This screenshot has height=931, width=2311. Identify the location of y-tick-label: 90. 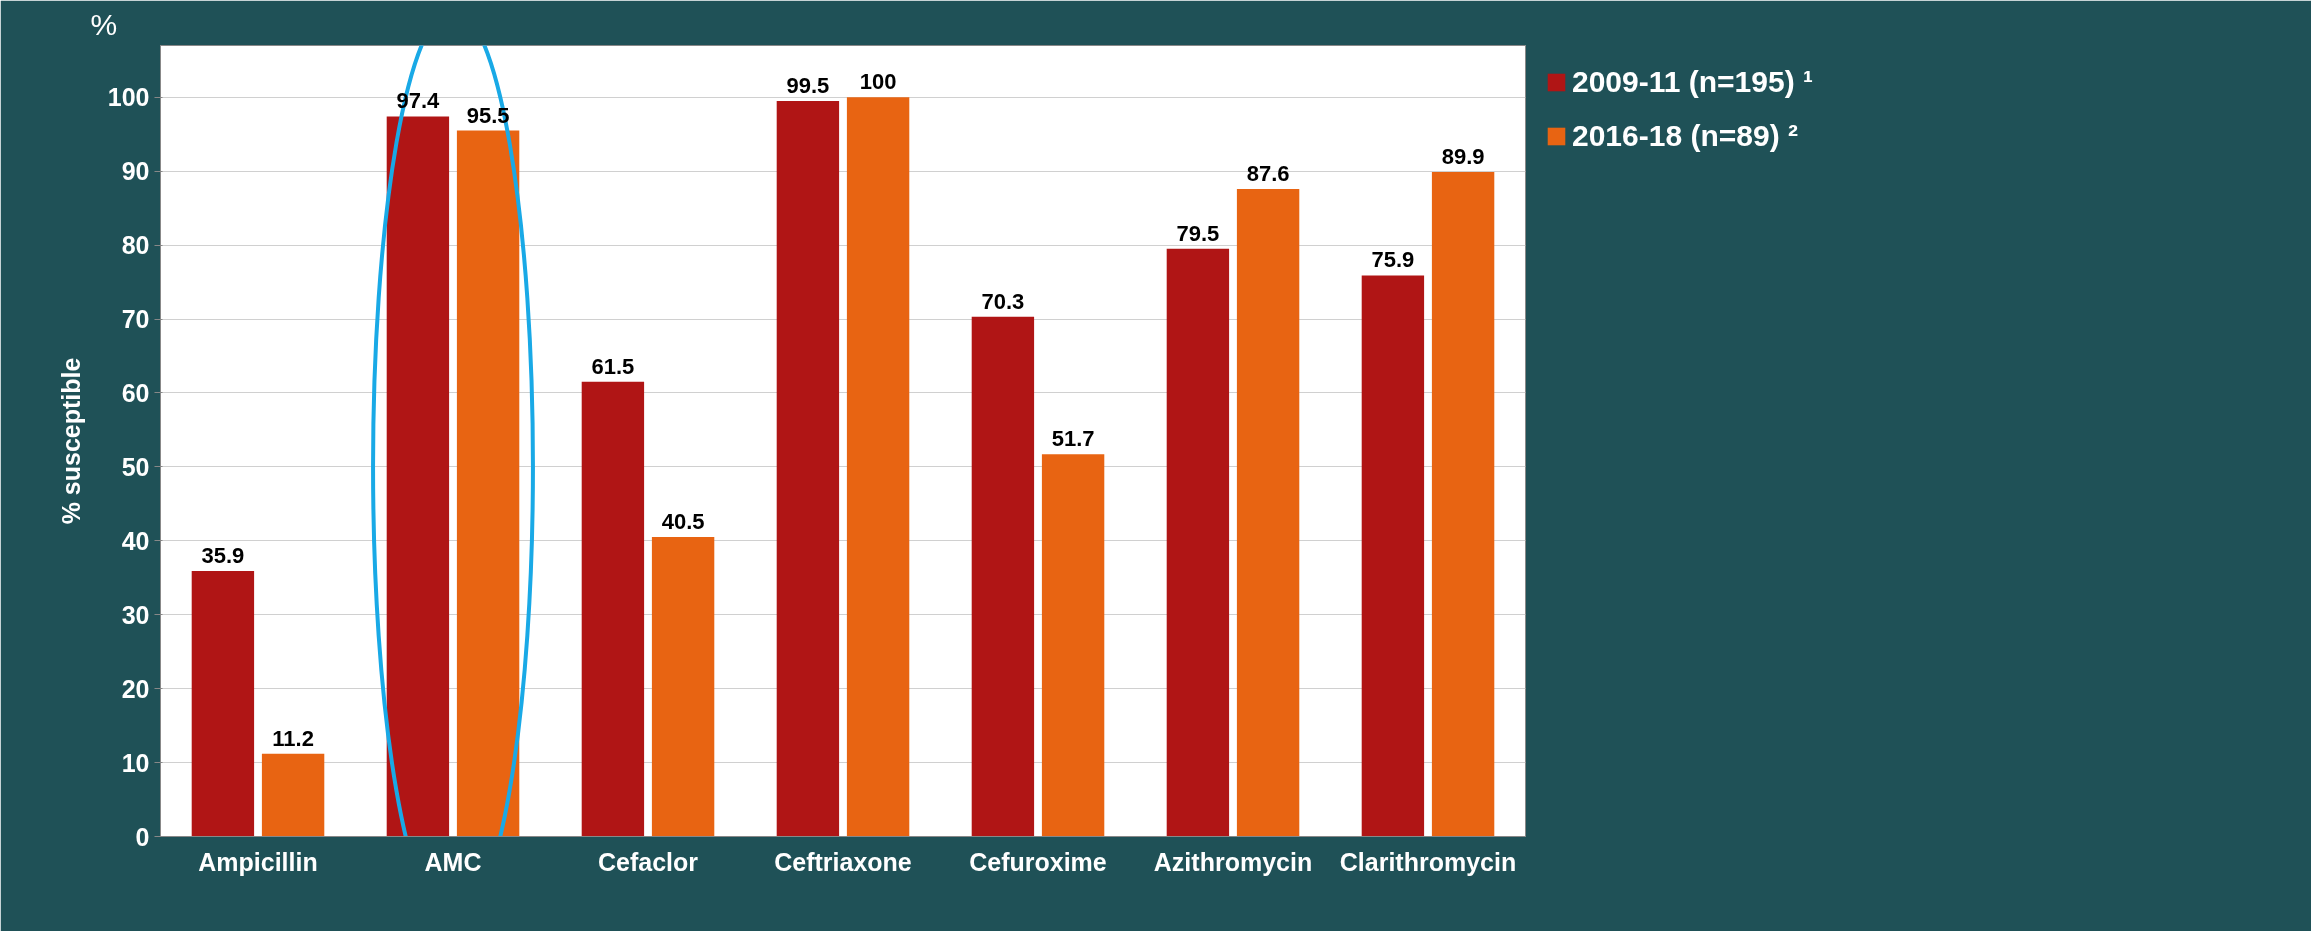
(135, 171).